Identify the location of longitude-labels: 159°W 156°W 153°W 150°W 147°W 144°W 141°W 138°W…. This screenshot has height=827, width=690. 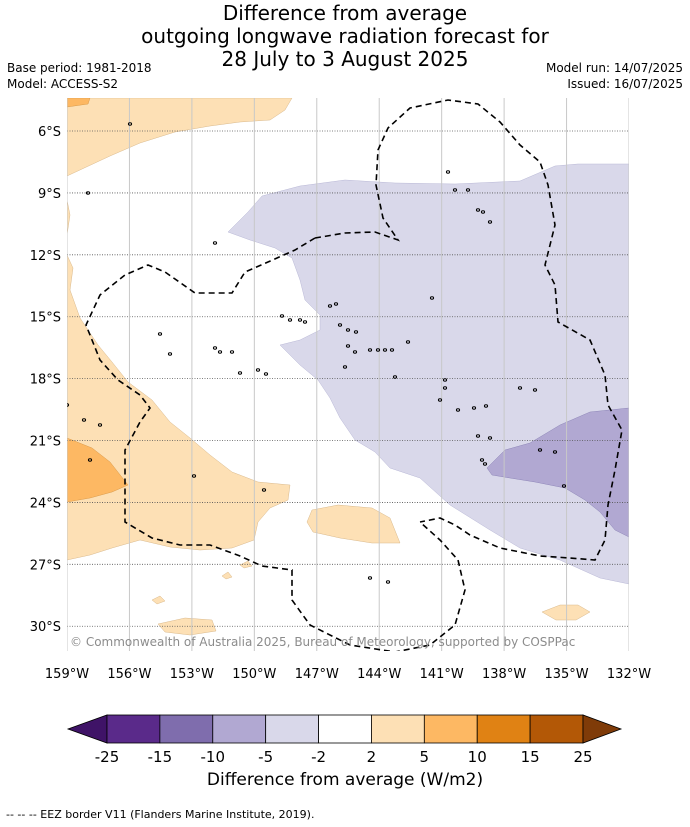
(348, 674).